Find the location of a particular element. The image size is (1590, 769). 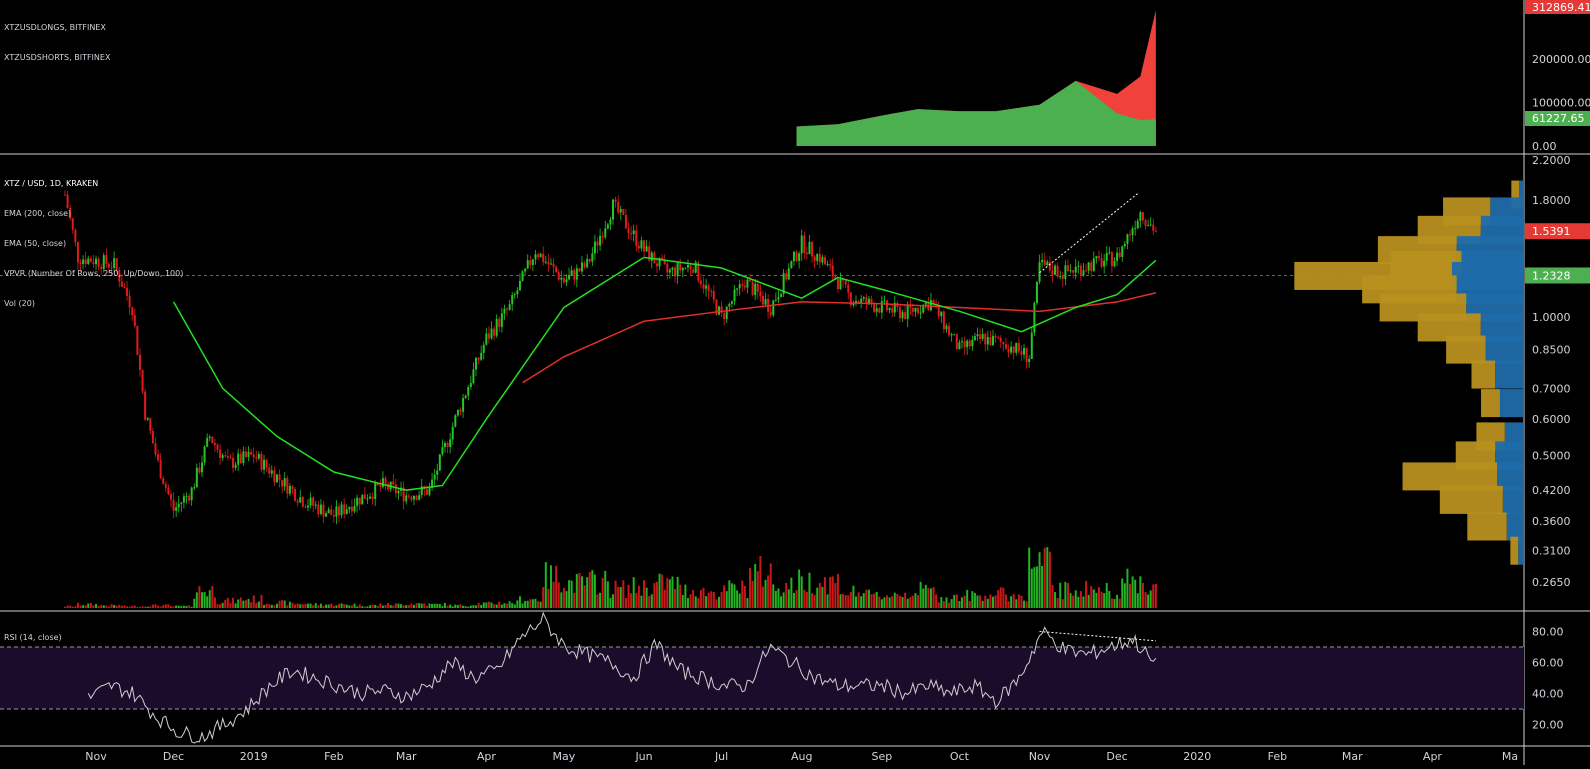

ema50-badge is located at coordinates (1557, 275).